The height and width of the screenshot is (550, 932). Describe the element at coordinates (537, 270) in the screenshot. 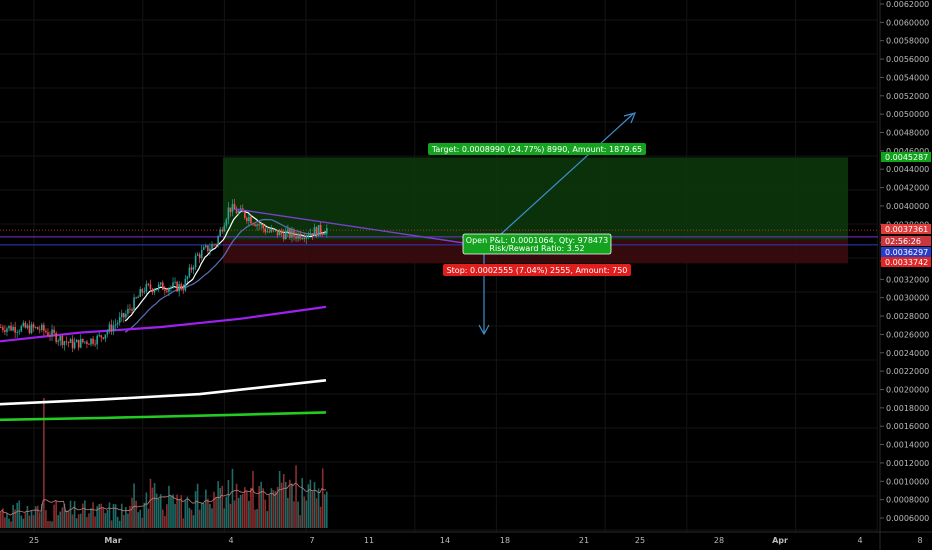

I see `stop-label-box` at that location.